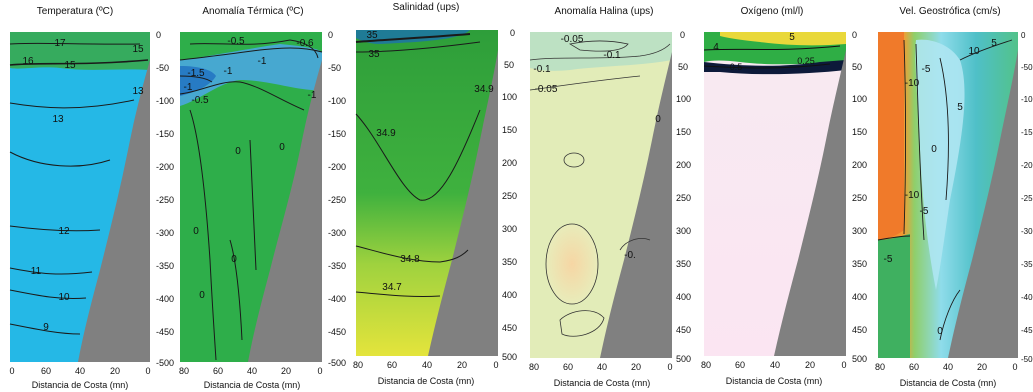 The height and width of the screenshot is (392, 1033). Describe the element at coordinates (509, 130) in the screenshot. I see `y-tick-label: 150` at that location.